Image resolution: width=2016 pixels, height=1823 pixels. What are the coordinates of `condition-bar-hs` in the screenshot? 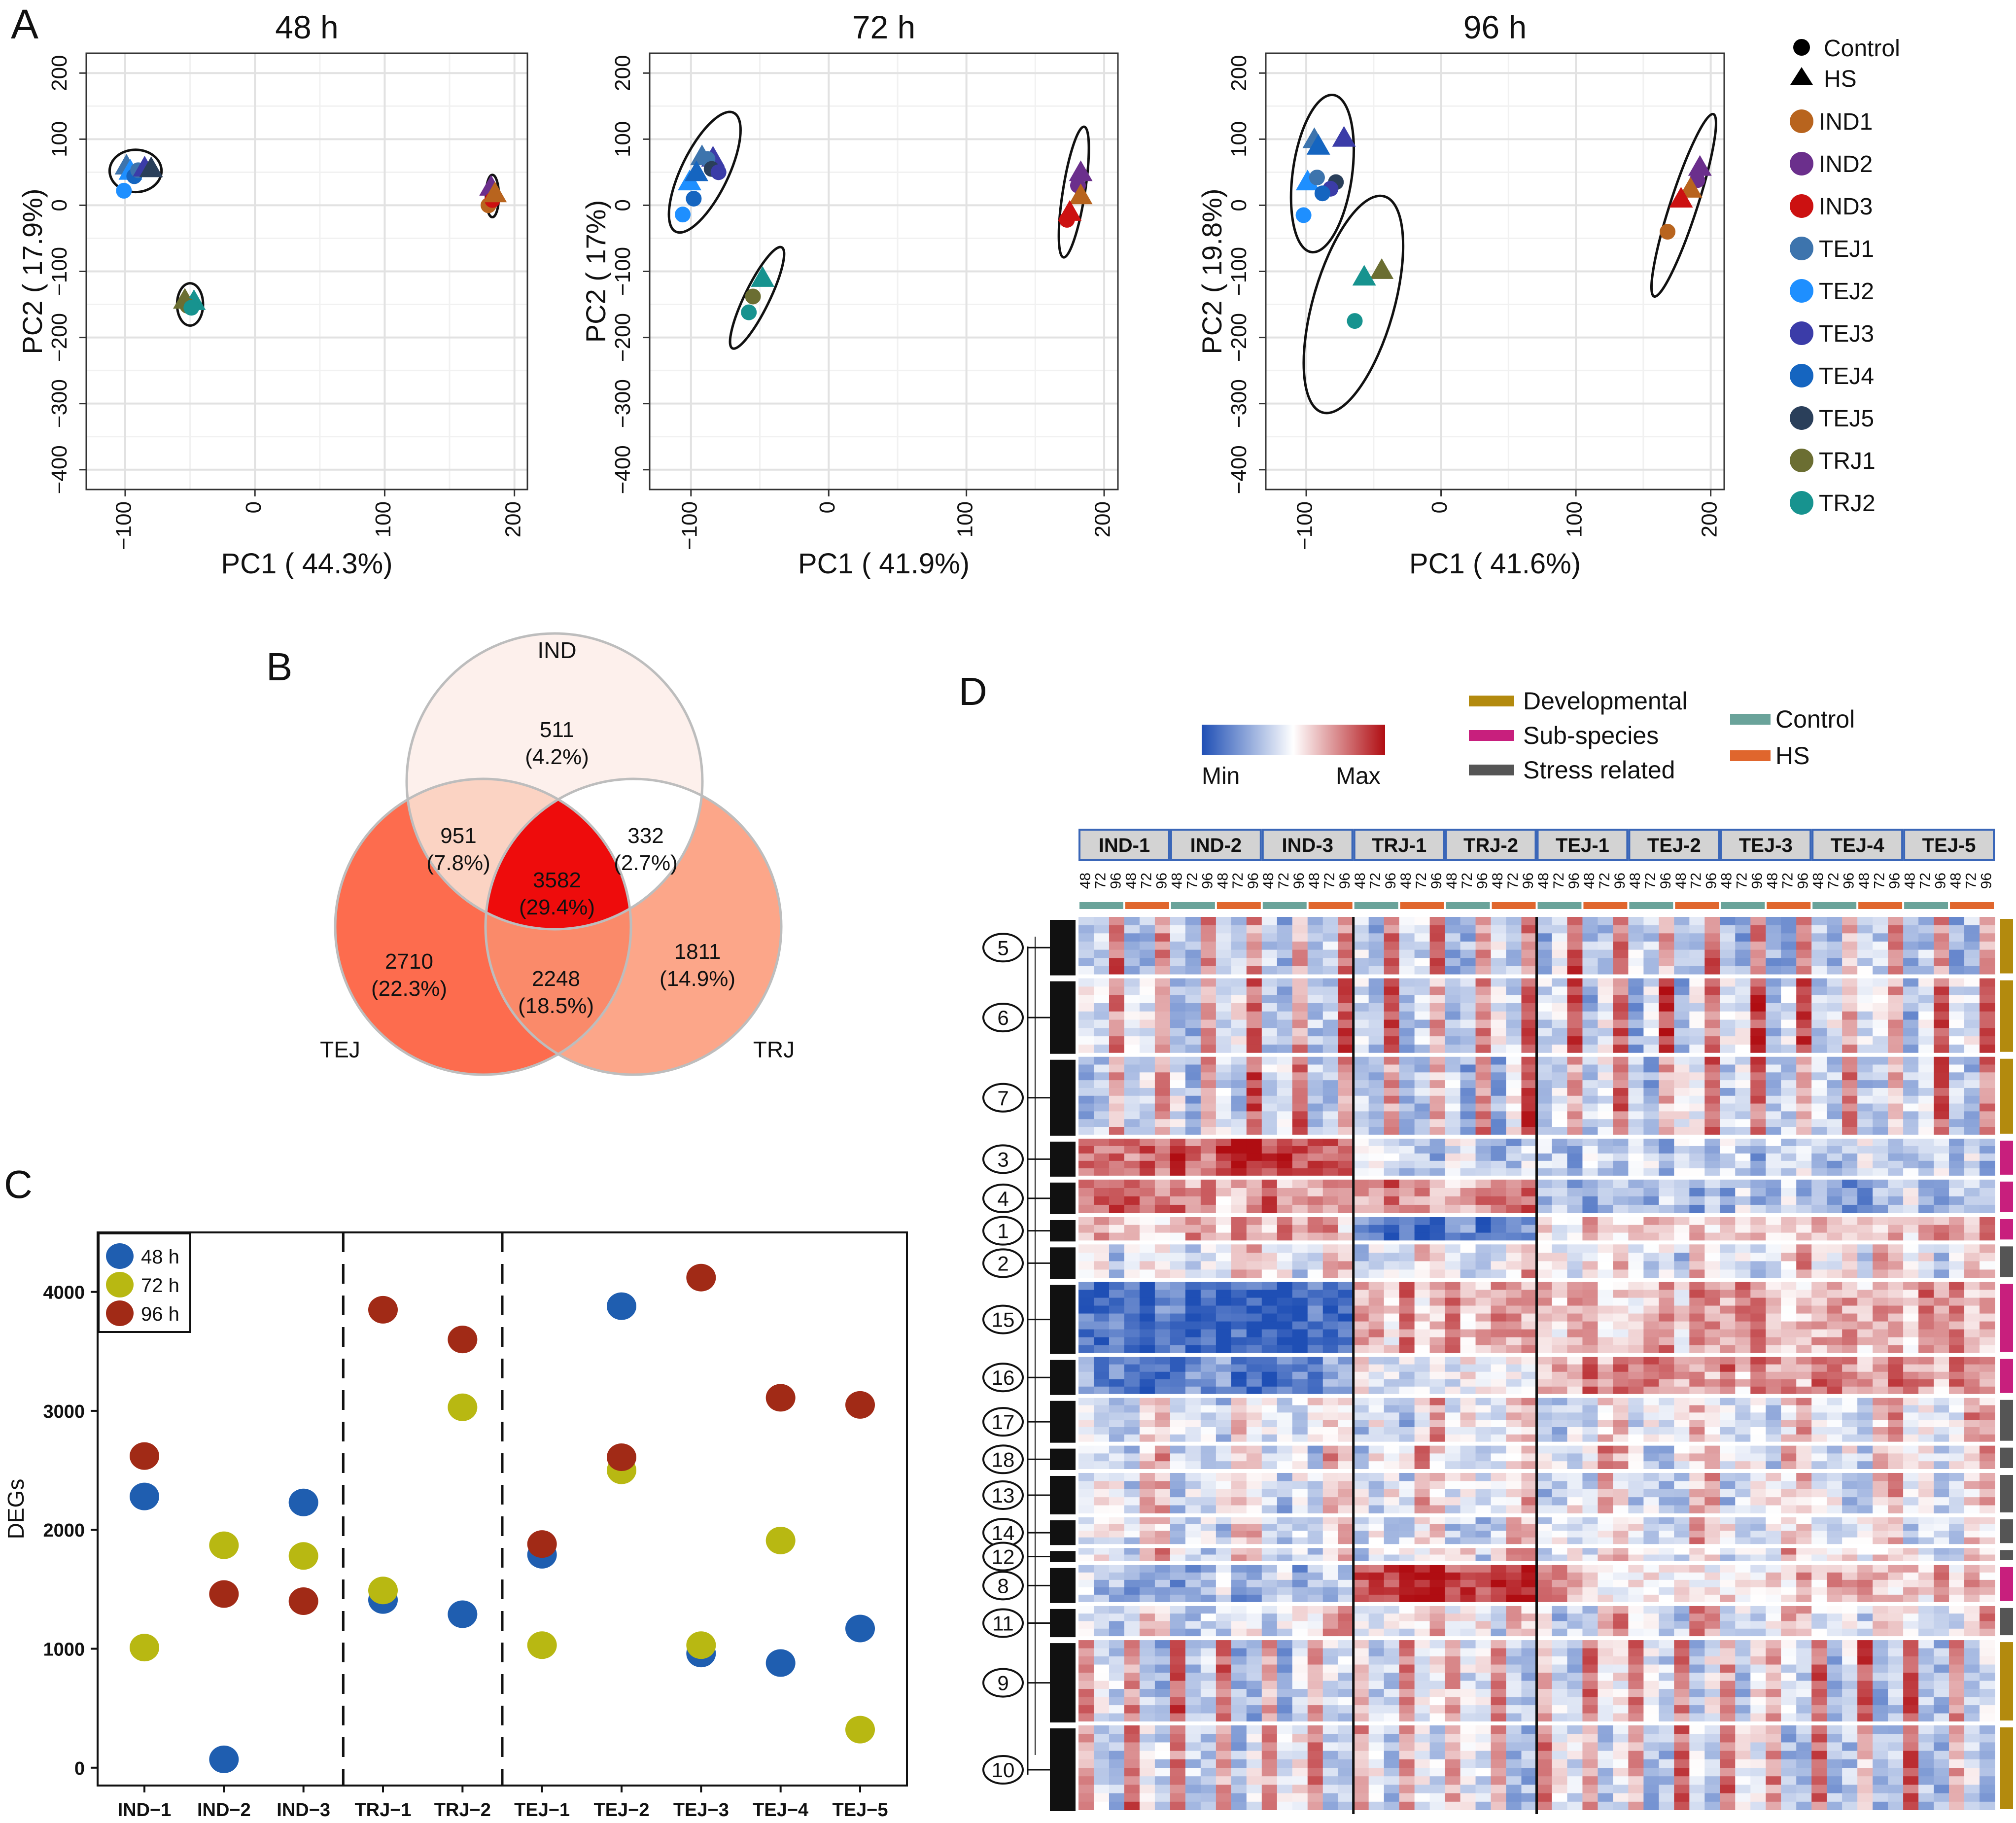 It's located at (1514, 905).